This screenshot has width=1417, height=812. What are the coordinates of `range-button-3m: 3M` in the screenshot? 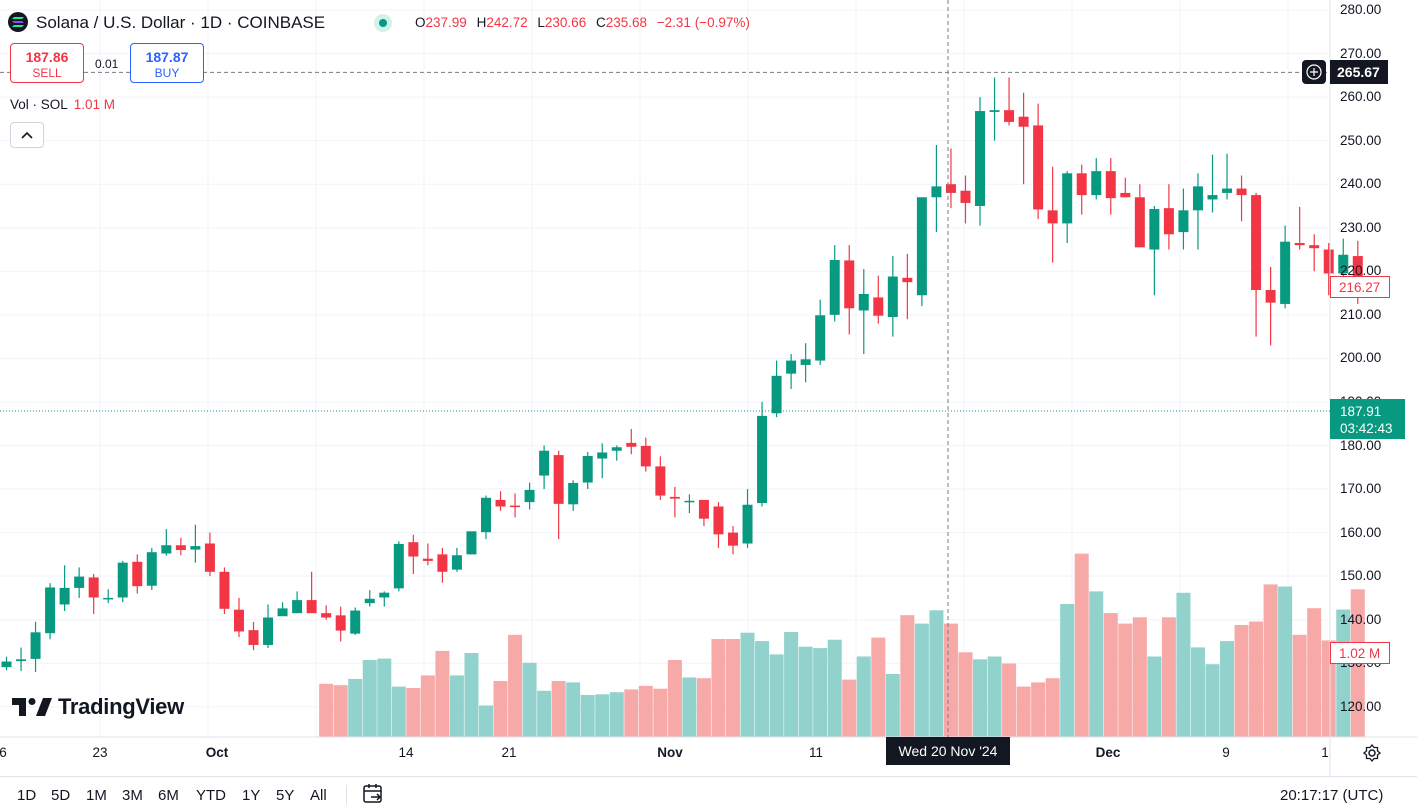 It's located at (132, 795).